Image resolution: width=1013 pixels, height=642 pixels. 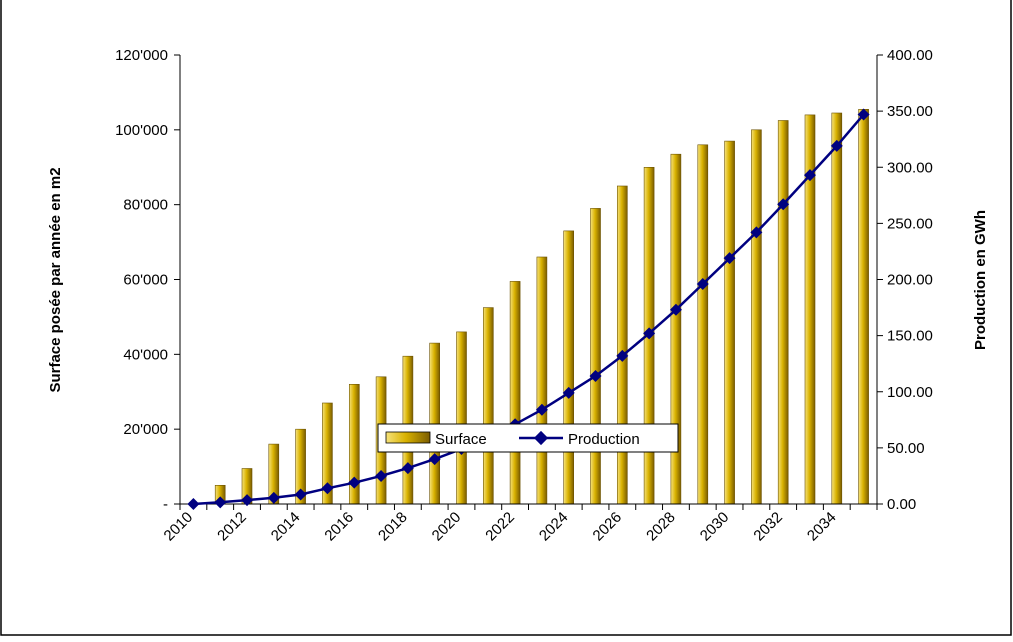 I want to click on legend-surface-swatch, so click(x=408, y=437).